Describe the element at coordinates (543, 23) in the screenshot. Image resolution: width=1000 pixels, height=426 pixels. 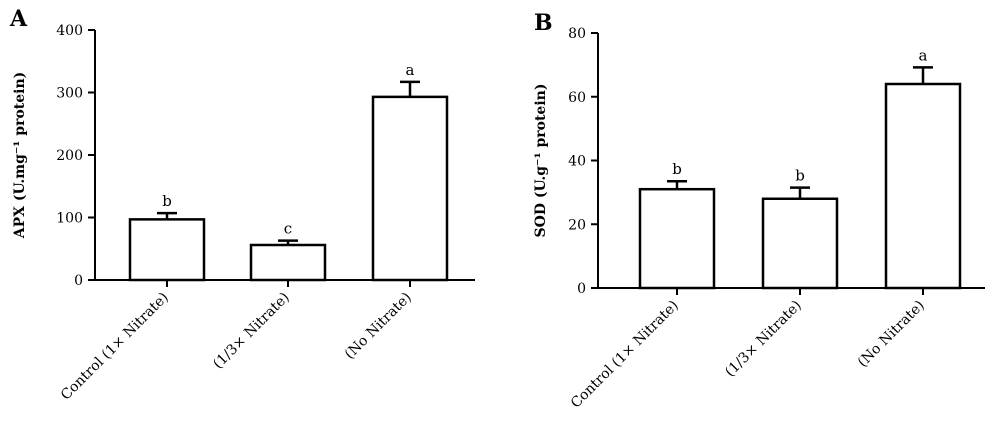
I see `panel-b-letter: B` at that location.